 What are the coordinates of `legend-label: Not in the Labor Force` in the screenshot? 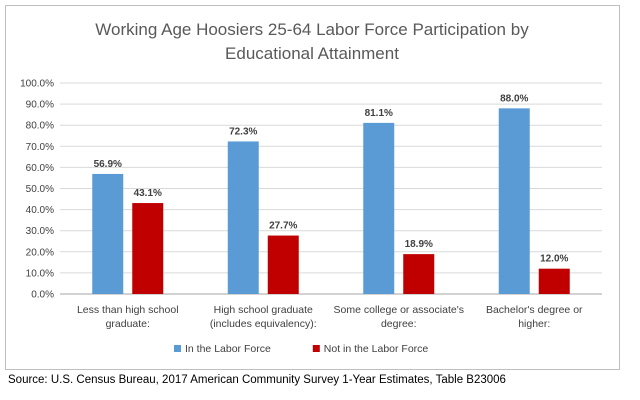 It's located at (376, 349).